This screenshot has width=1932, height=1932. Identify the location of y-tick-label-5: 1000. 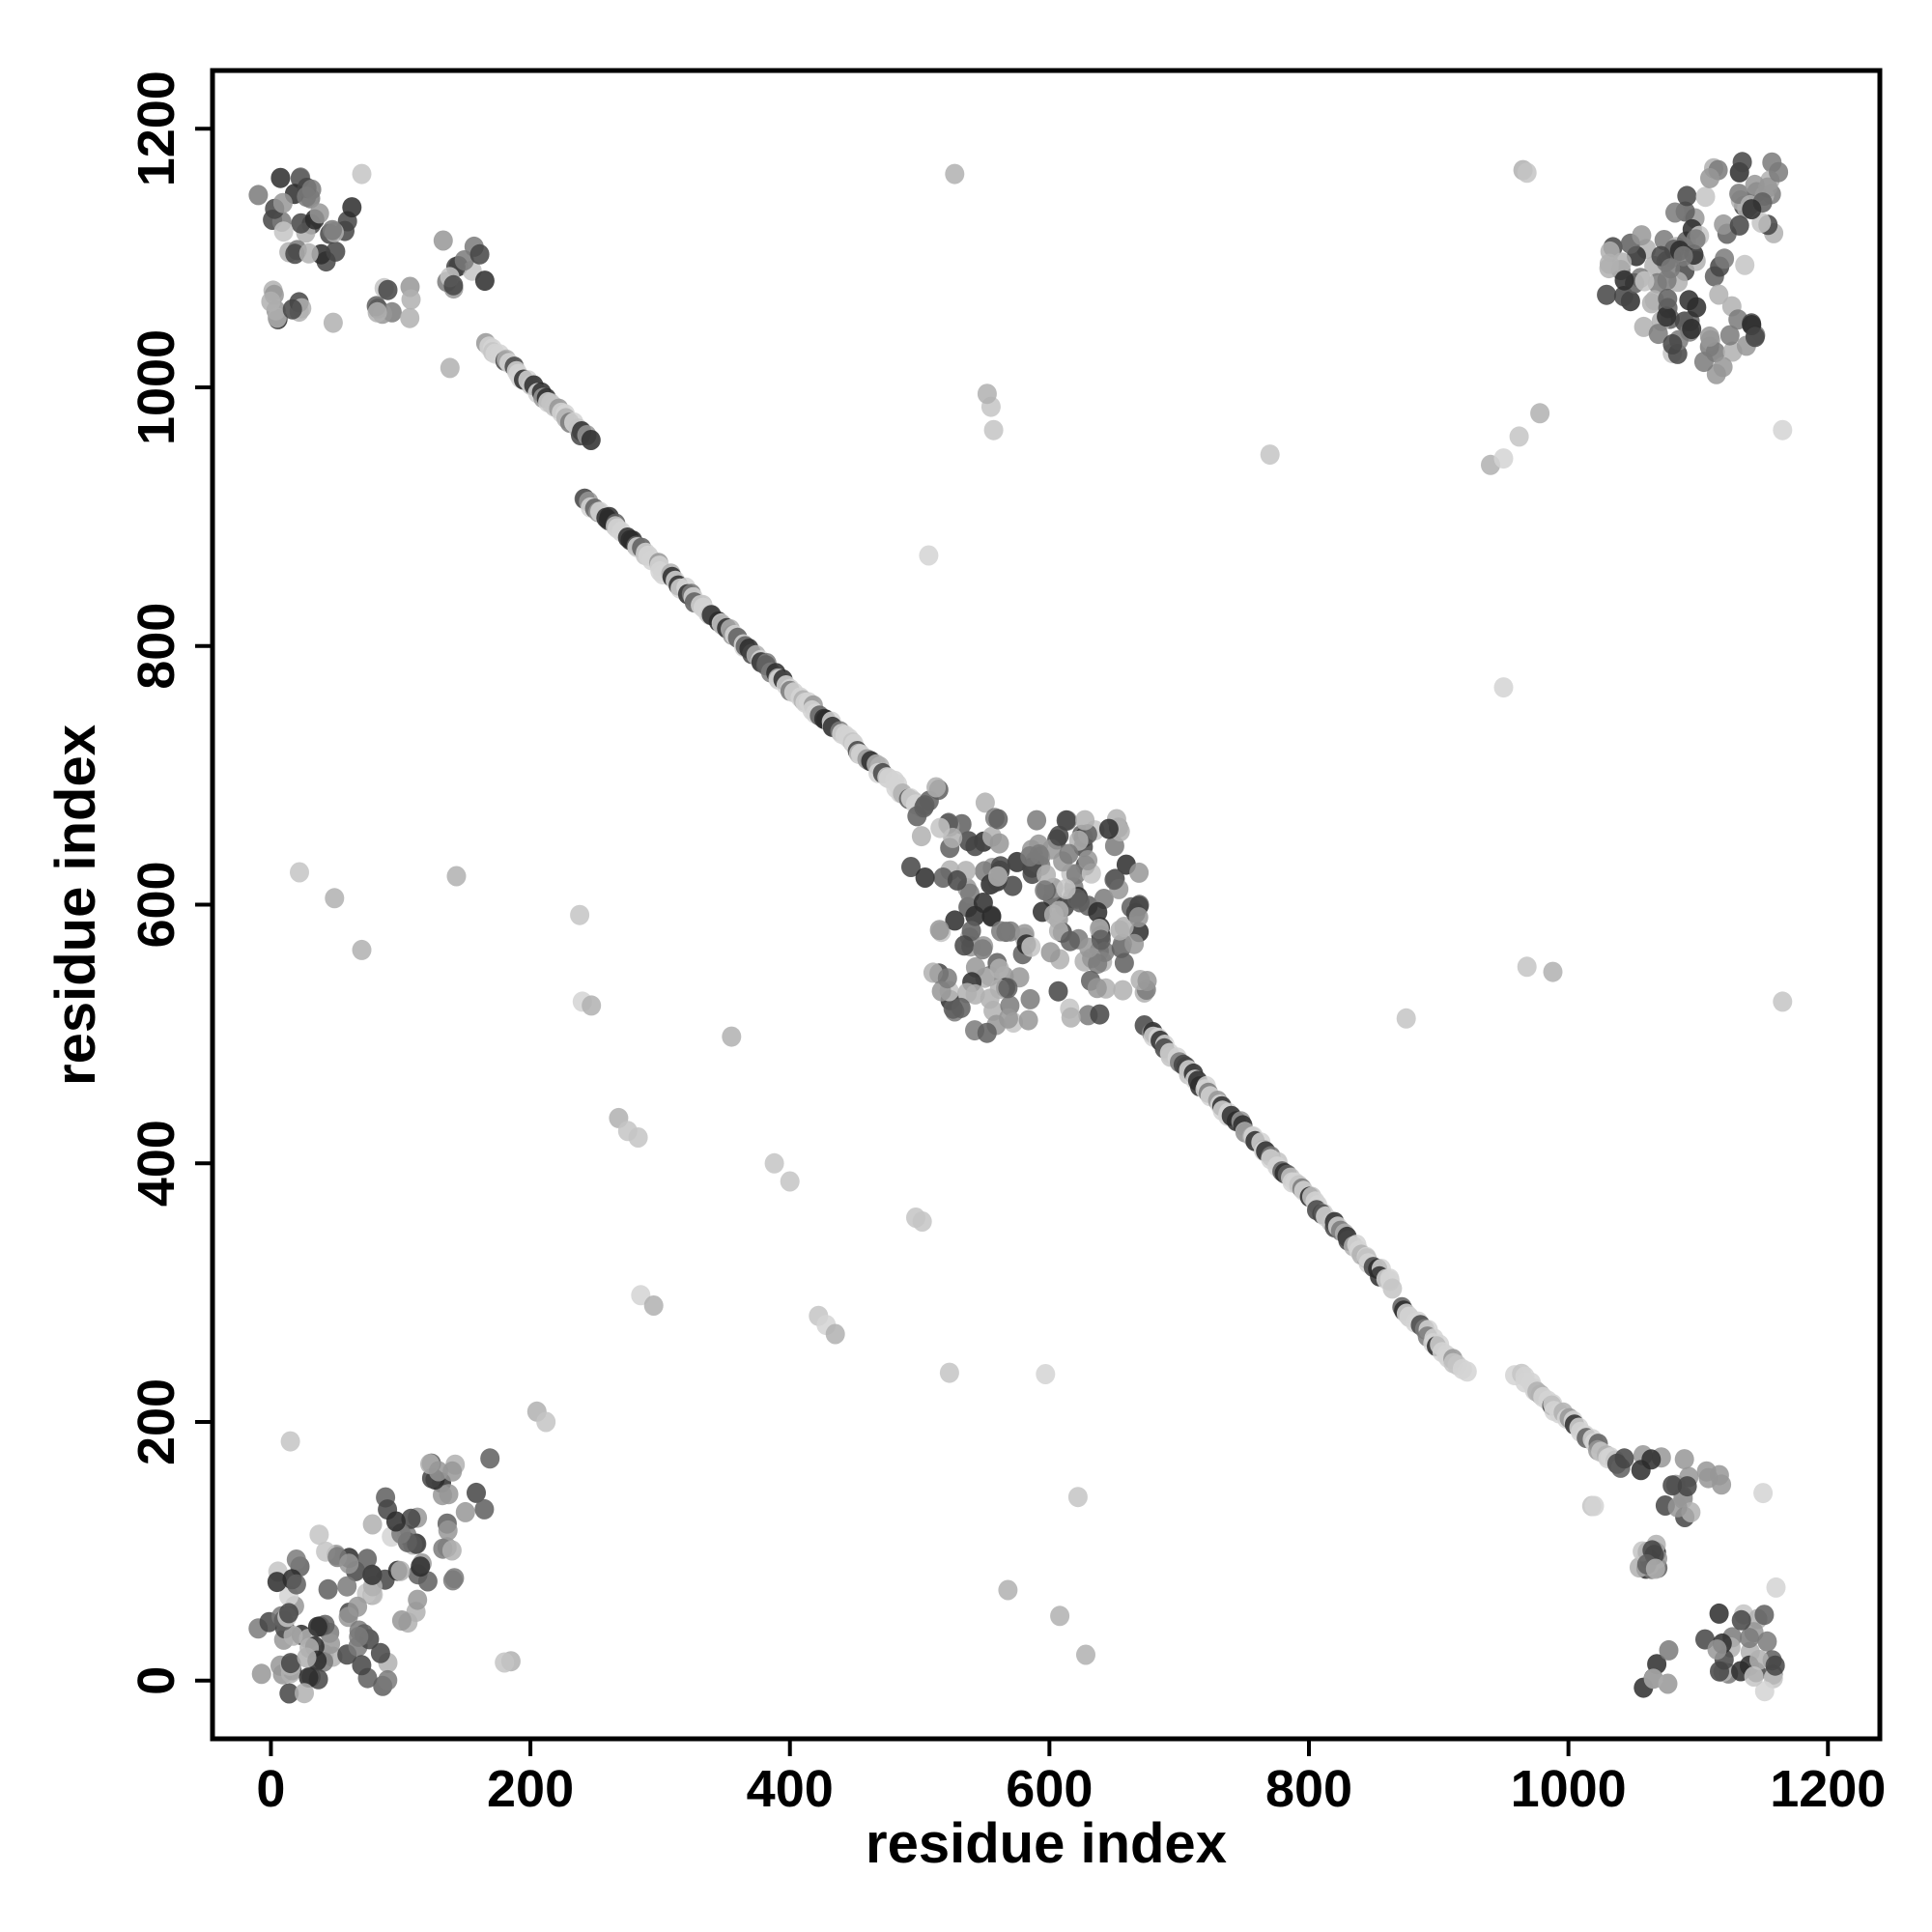
(156, 387).